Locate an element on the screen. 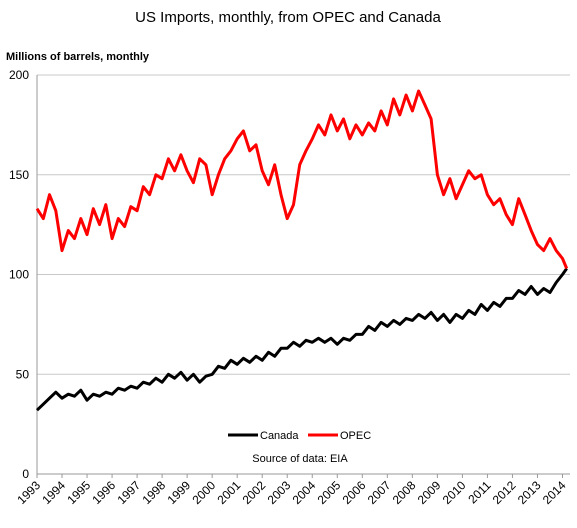  x-tick-label: 1994 is located at coordinates (53, 492).